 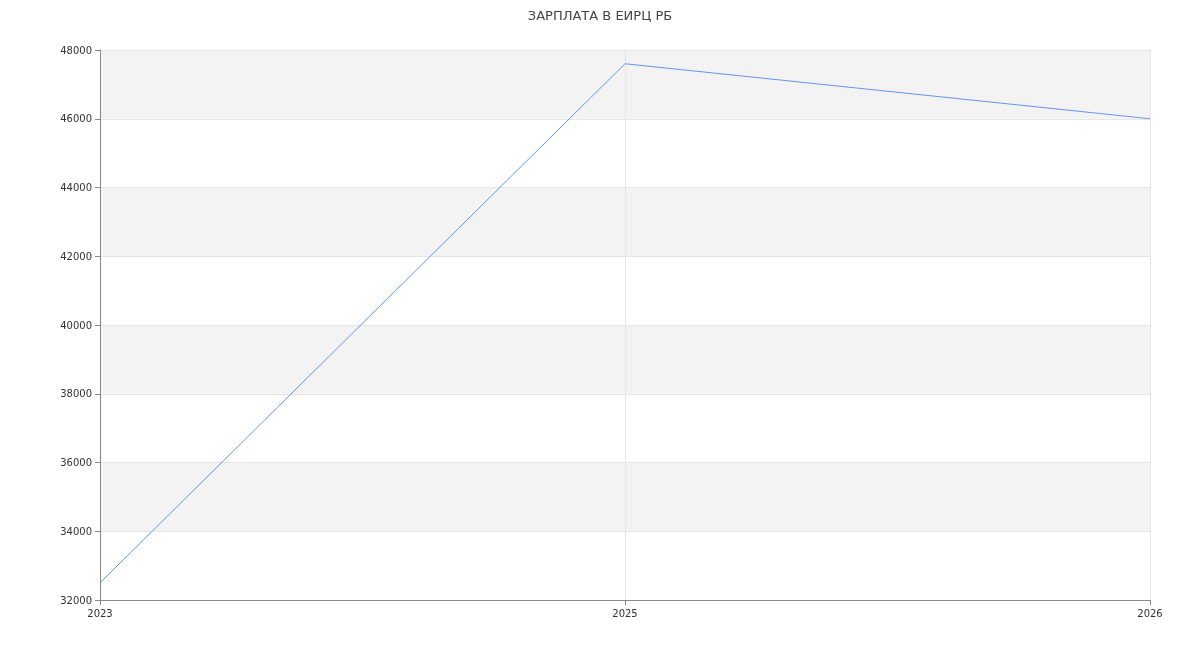 I want to click on y-tick-label: 46000, so click(x=76, y=119).